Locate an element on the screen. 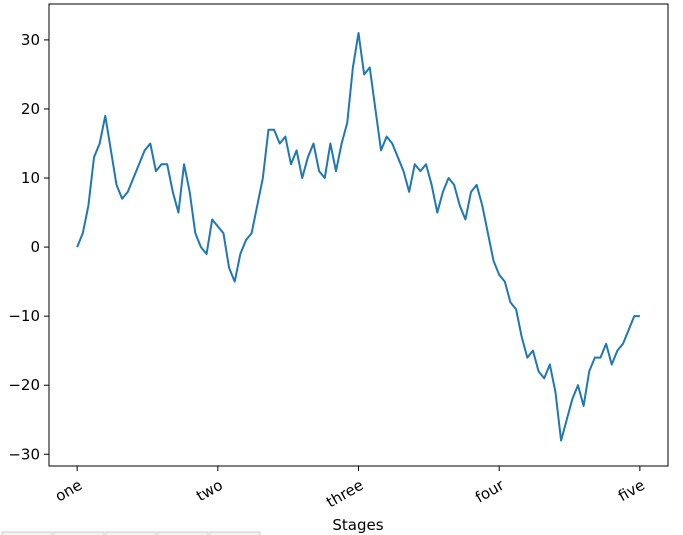 Image resolution: width=683 pixels, height=535 pixels. y-tick-label: −20 is located at coordinates (24, 385).